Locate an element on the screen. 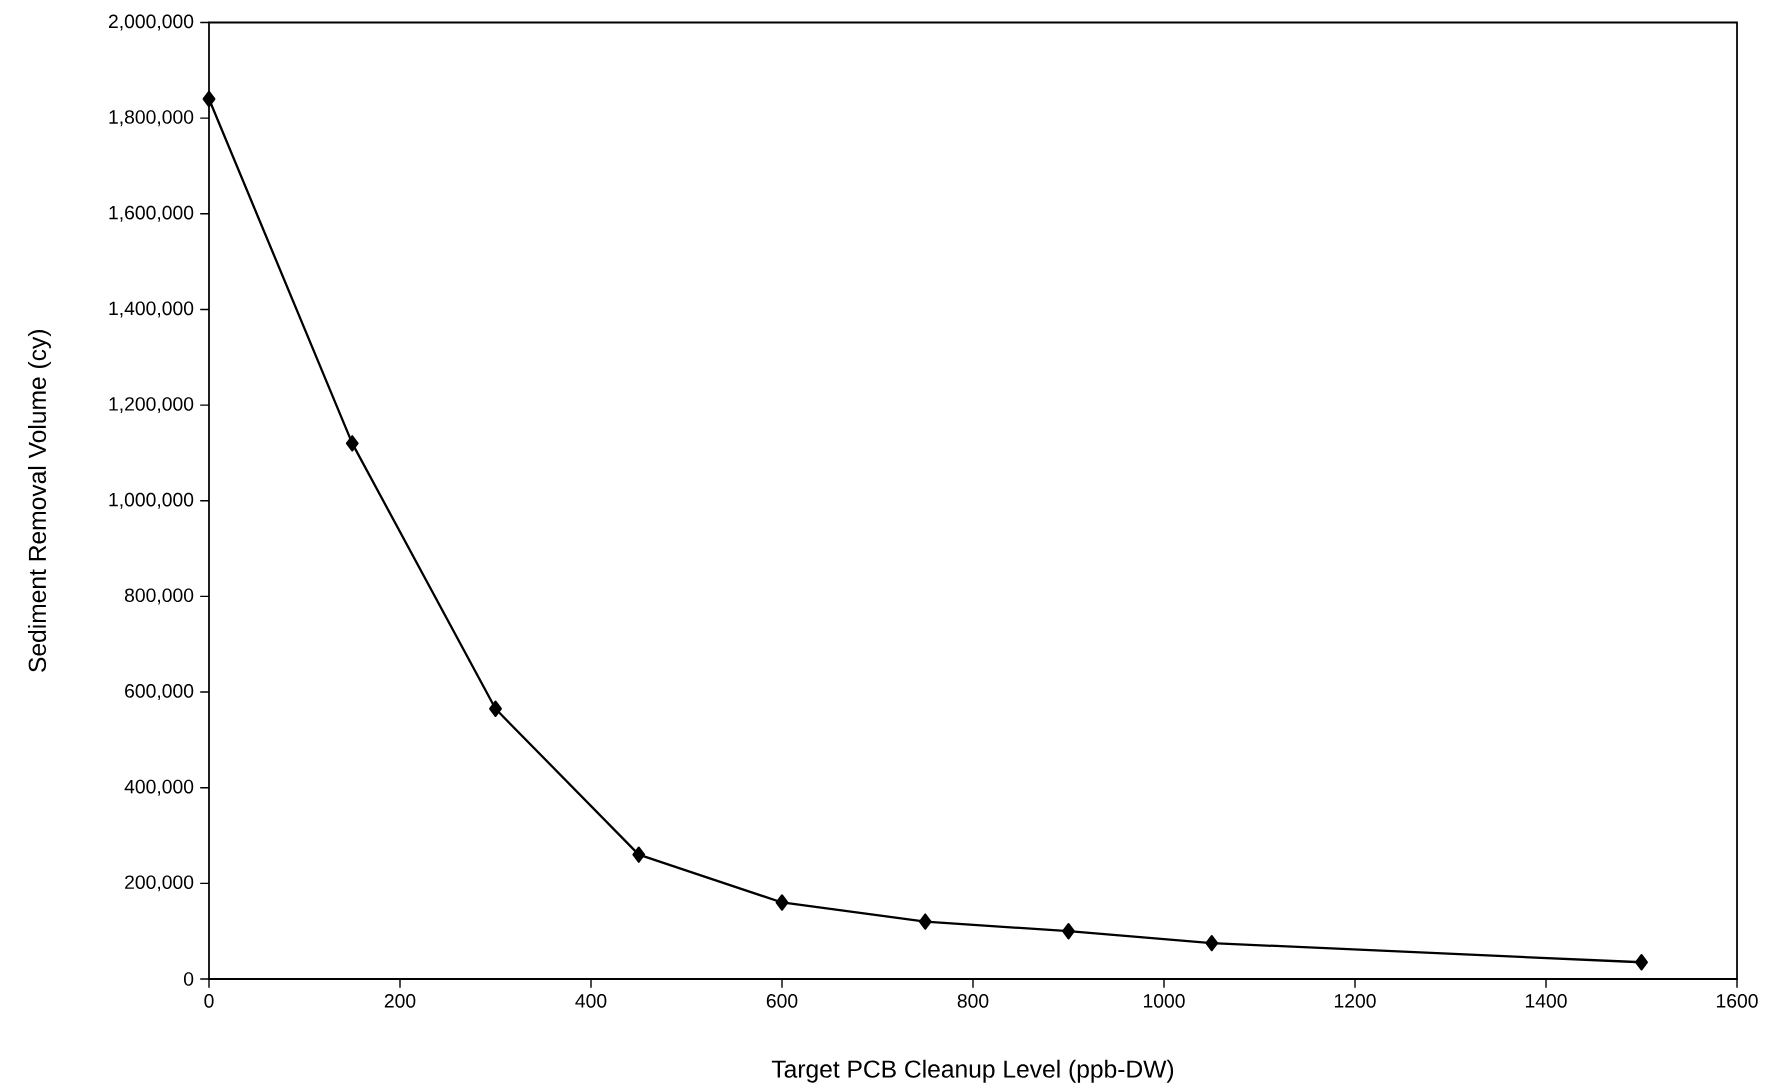 The image size is (1785, 1088). x-tick-label: 1000 is located at coordinates (1164, 1001).